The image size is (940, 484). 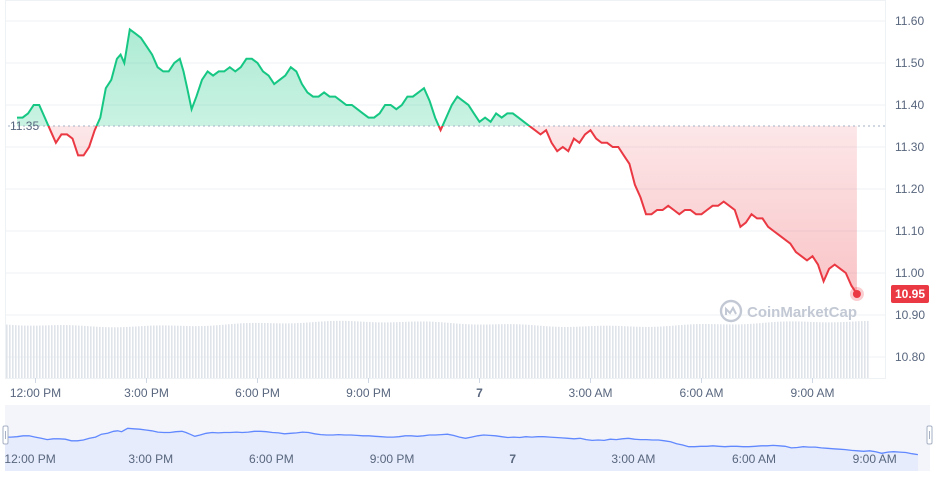 I want to click on navigator-tick-label: 9:00 AM, so click(x=875, y=459).